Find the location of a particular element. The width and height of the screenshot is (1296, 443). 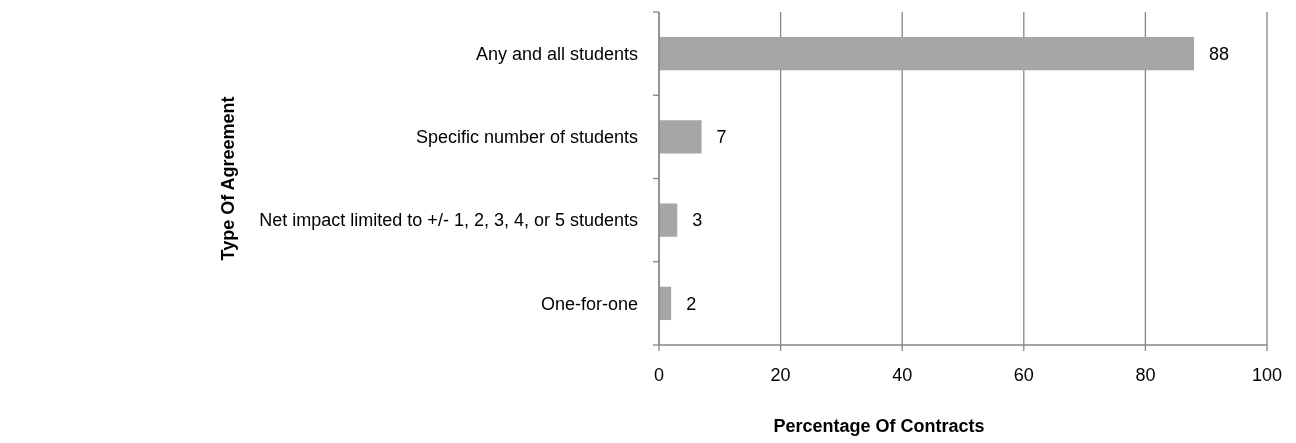

data-label: 7 is located at coordinates (721, 137).